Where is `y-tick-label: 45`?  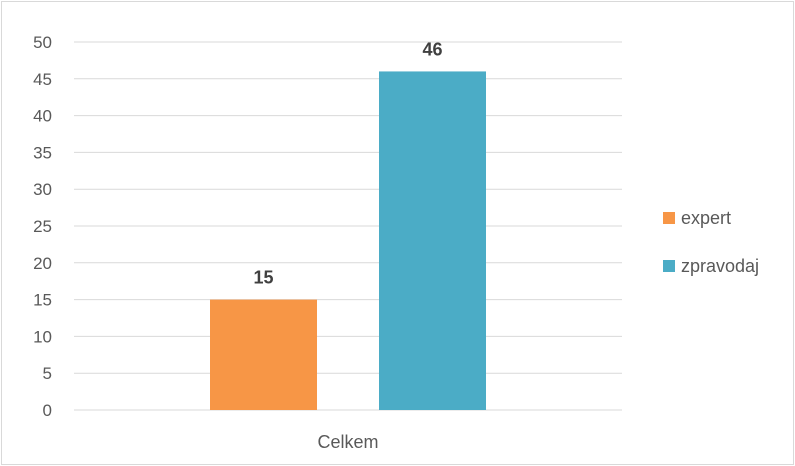
y-tick-label: 45 is located at coordinates (42, 79).